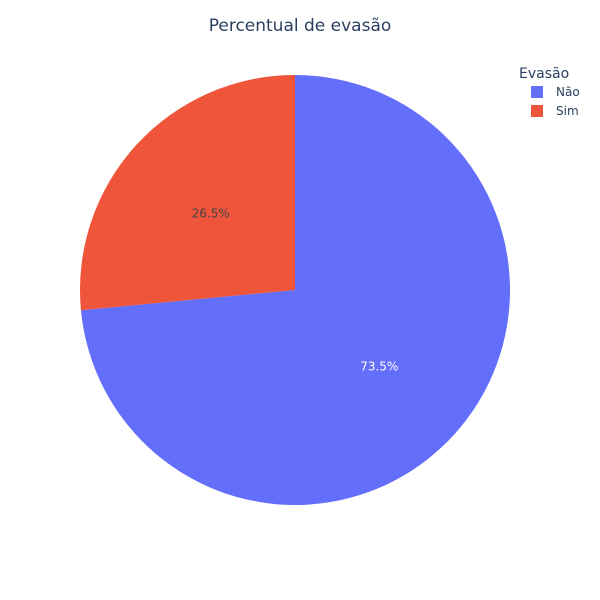  I want to click on chart-title: Percentual de evasão, so click(300, 26).